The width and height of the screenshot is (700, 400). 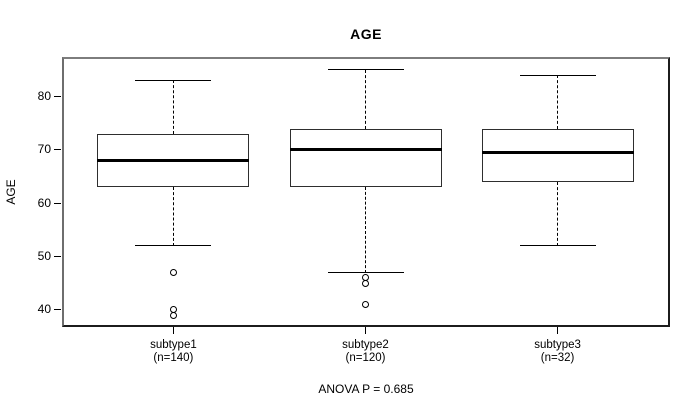 I want to click on group-label-subtype1: subtype1 (n=140), so click(x=173, y=351).